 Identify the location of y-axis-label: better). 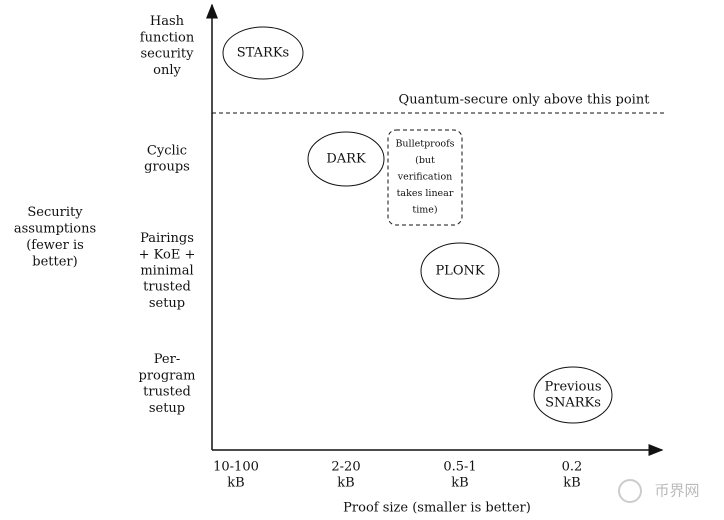
(54, 261).